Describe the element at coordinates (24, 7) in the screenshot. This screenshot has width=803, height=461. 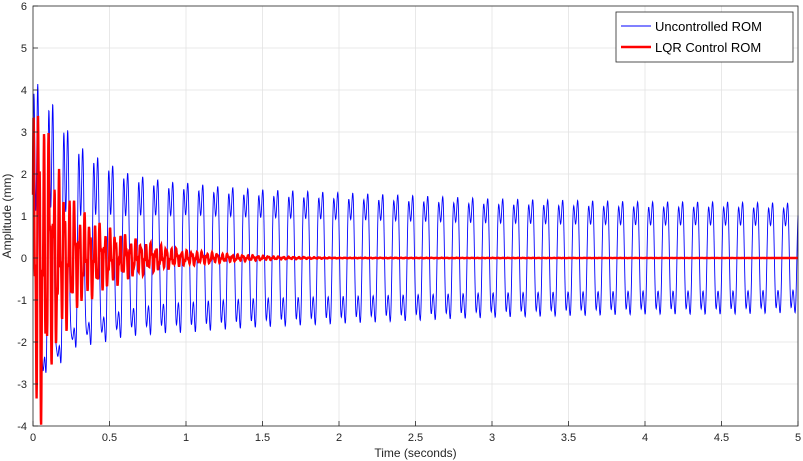
I see `y-tick-label: 6` at that location.